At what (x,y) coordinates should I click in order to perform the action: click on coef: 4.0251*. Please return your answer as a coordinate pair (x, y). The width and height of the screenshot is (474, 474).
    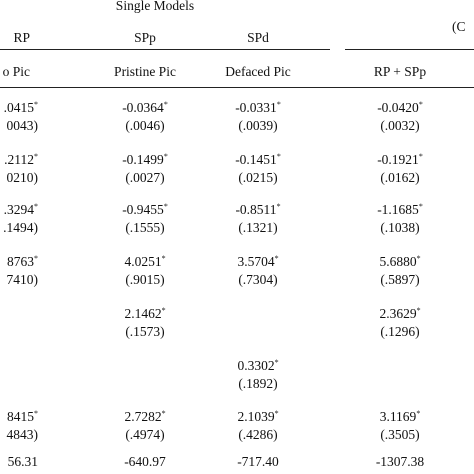
    Looking at the image, I should click on (144, 262).